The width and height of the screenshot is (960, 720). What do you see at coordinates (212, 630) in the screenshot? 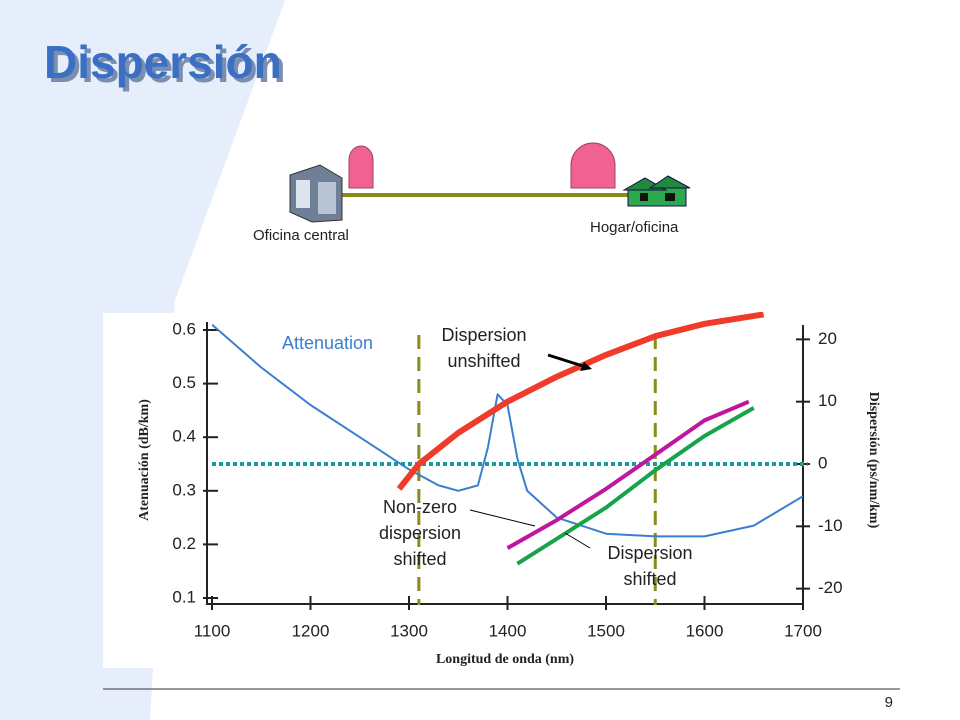
I see `x-tick-label: 1100` at bounding box center [212, 630].